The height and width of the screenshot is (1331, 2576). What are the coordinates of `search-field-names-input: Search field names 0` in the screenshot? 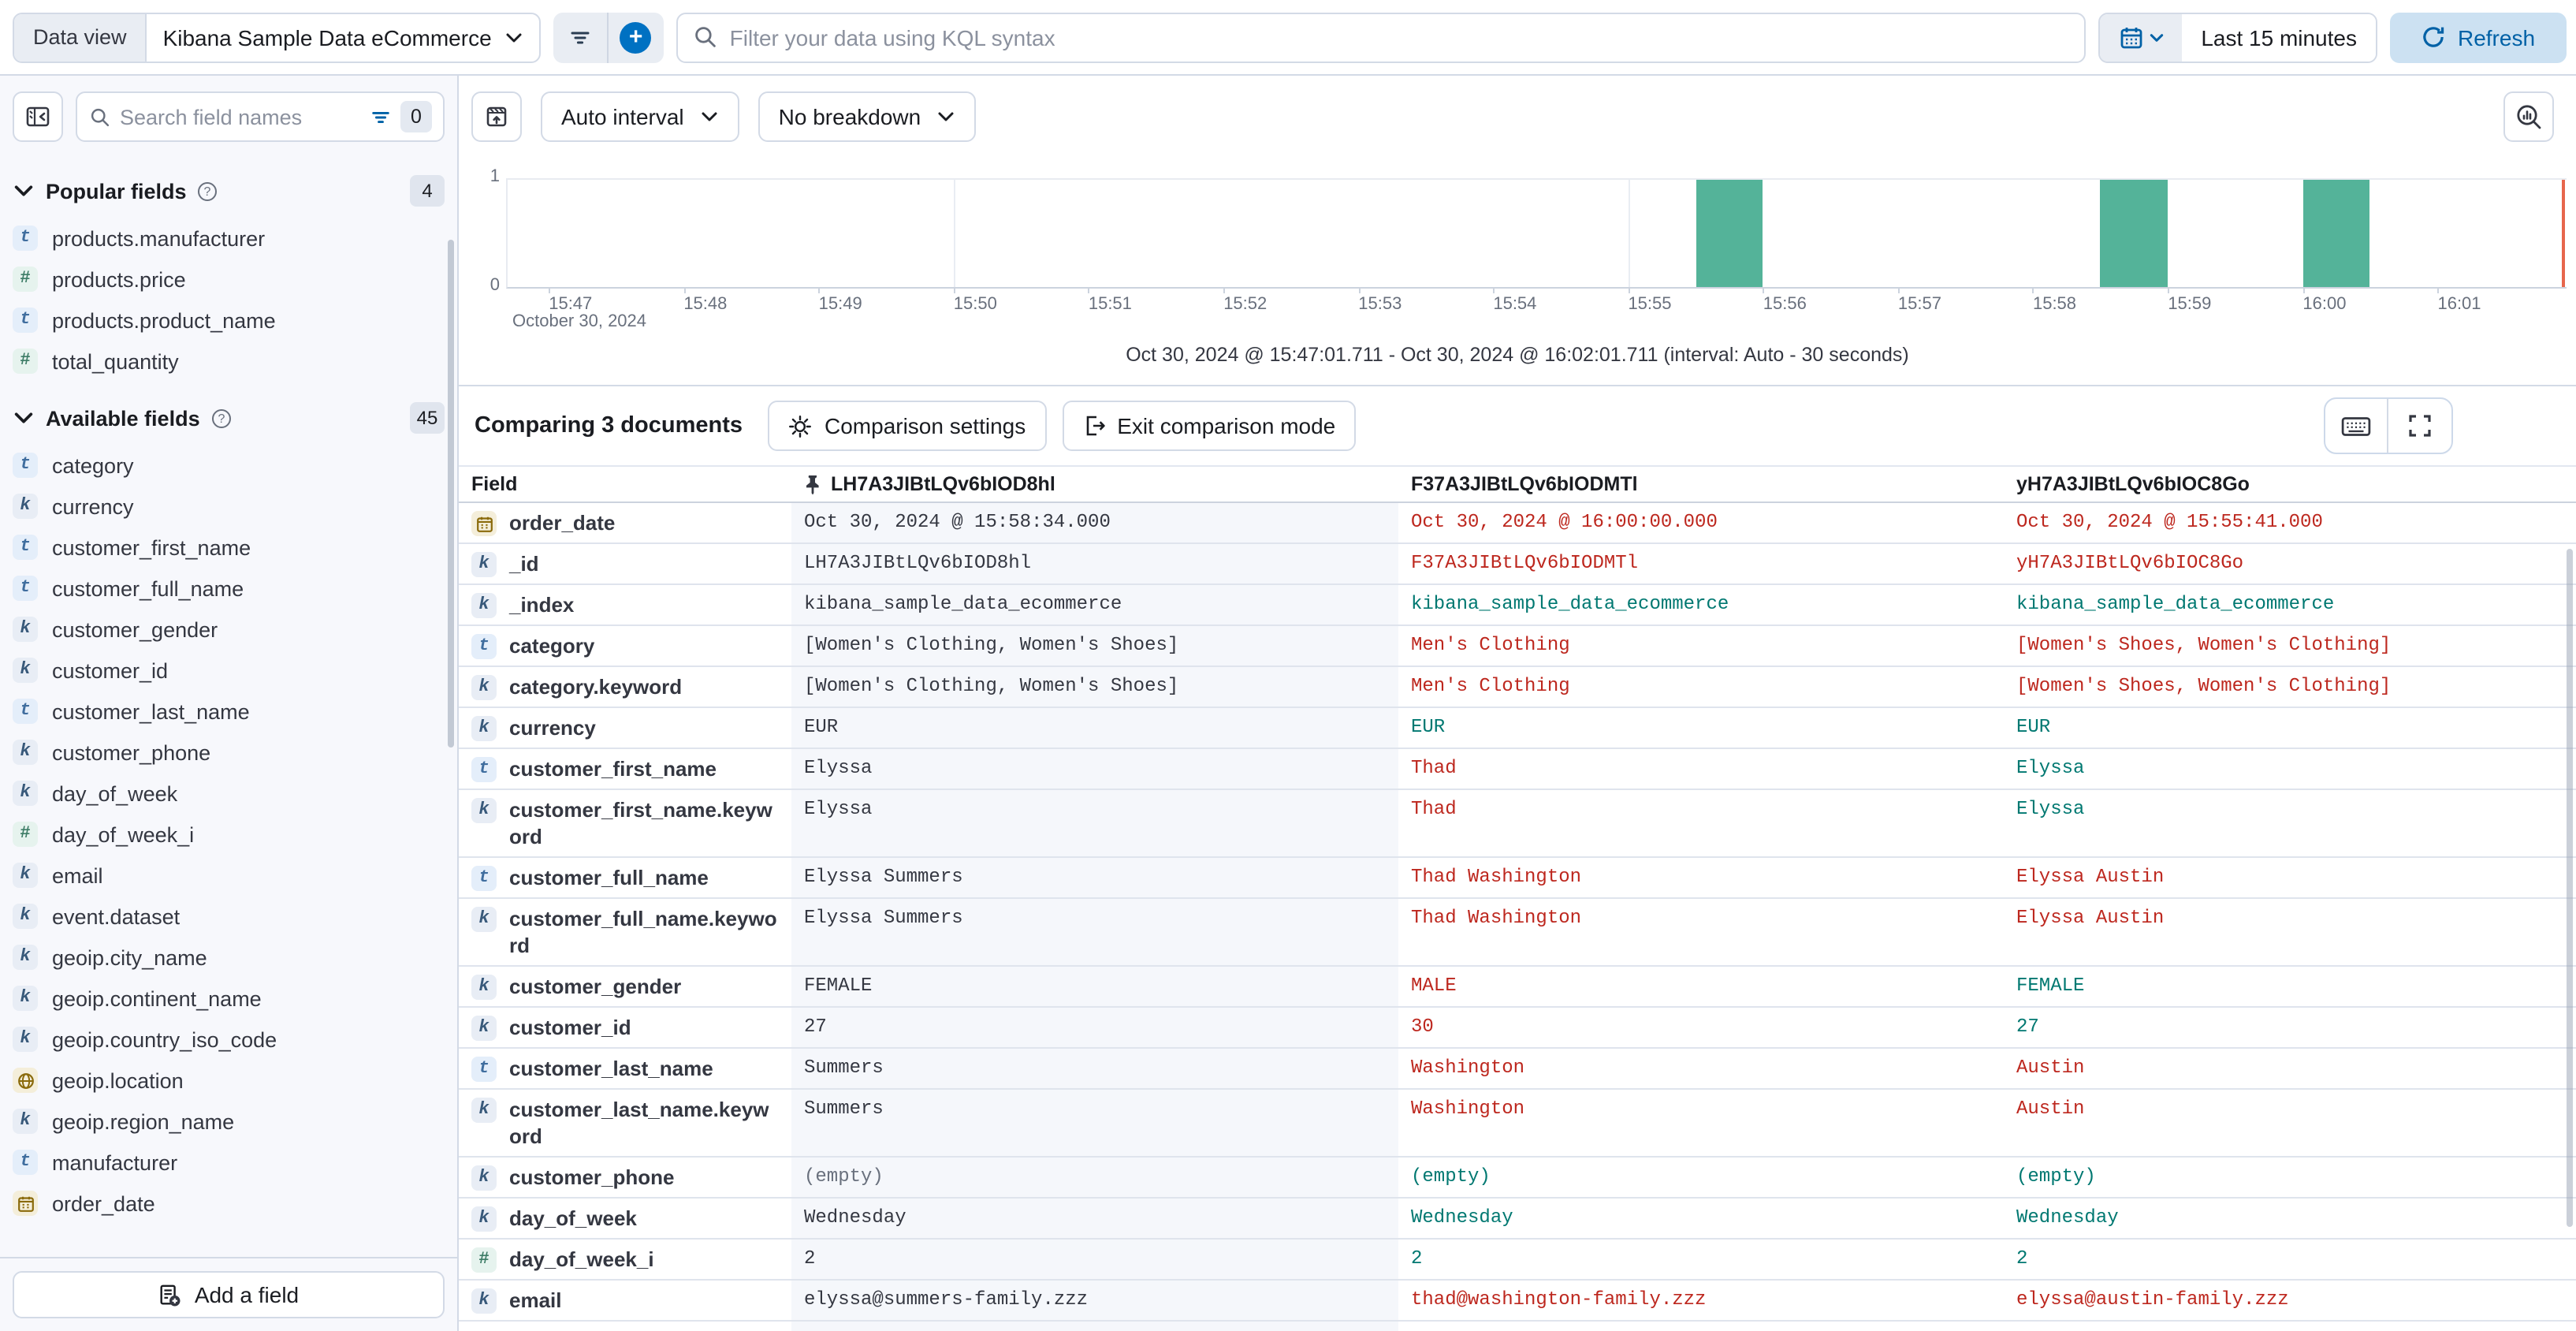 It's located at (260, 116).